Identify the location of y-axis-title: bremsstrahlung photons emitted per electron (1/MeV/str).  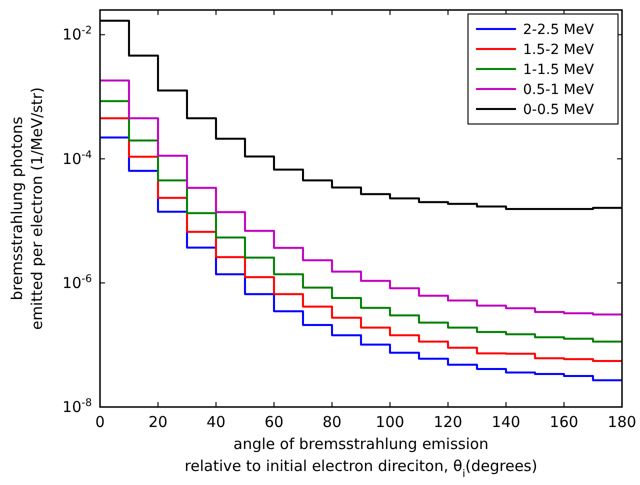
(27, 208).